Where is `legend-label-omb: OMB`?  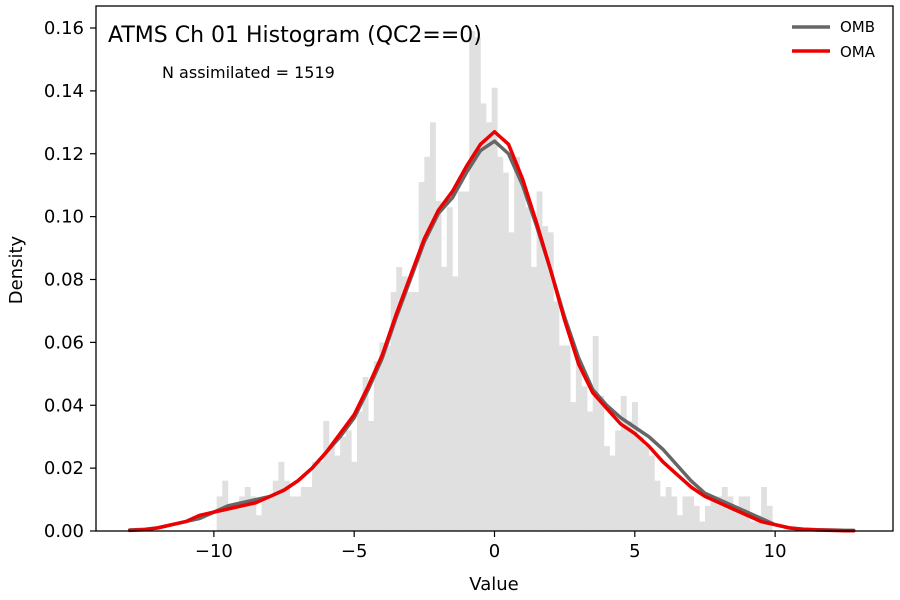 legend-label-omb: OMB is located at coordinates (857, 27).